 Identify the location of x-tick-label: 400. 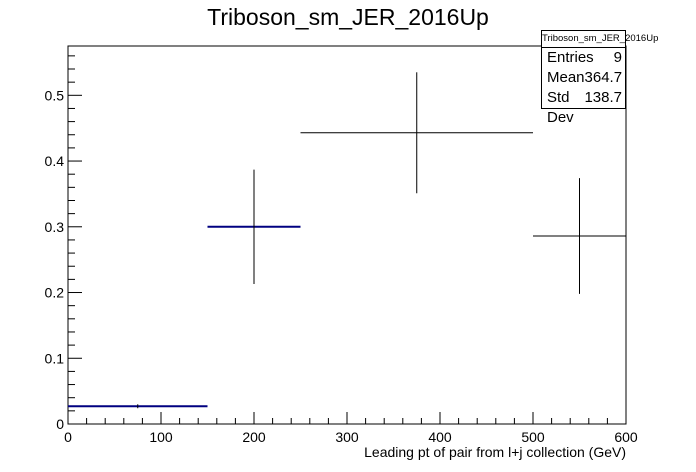
(440, 437).